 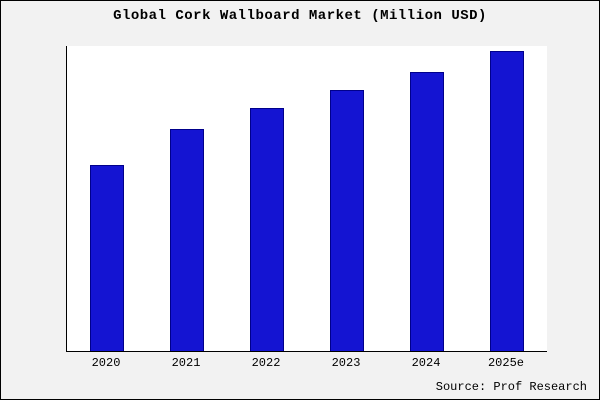 What do you see at coordinates (107, 258) in the screenshot?
I see `bar-2020` at bounding box center [107, 258].